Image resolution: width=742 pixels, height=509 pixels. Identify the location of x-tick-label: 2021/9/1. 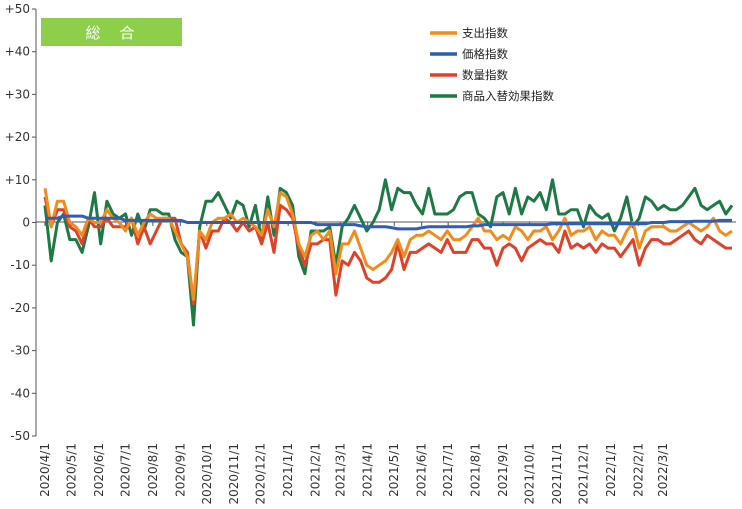
(503, 470).